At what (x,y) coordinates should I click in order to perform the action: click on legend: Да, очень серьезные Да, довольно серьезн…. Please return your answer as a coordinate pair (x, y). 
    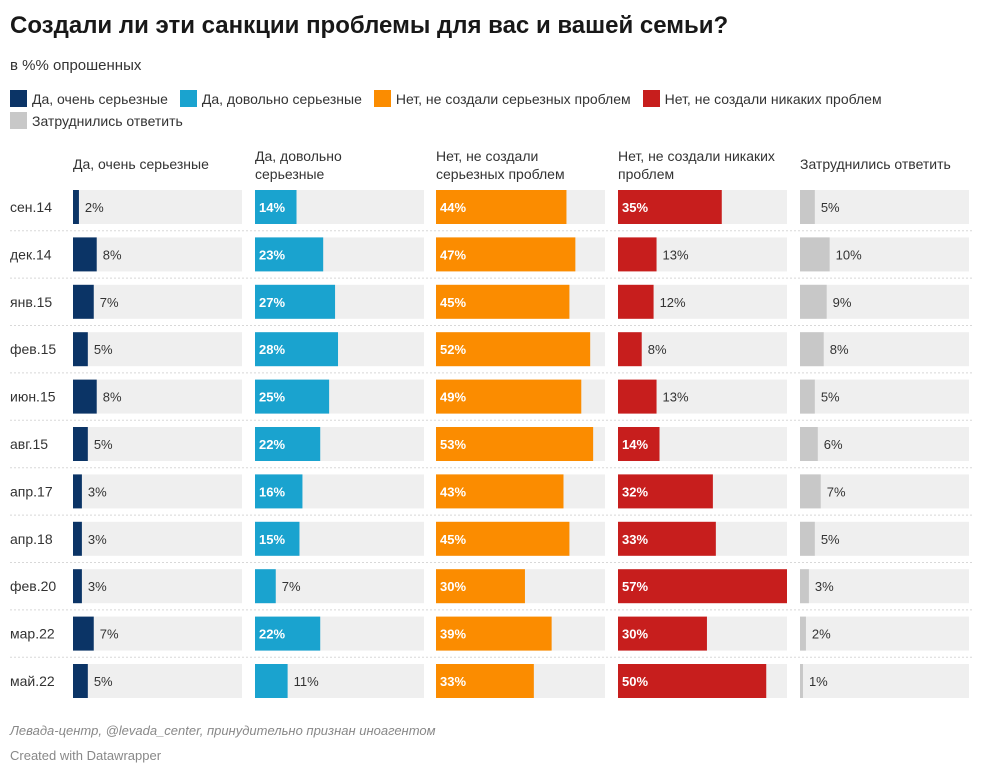
    Looking at the image, I should click on (490, 109).